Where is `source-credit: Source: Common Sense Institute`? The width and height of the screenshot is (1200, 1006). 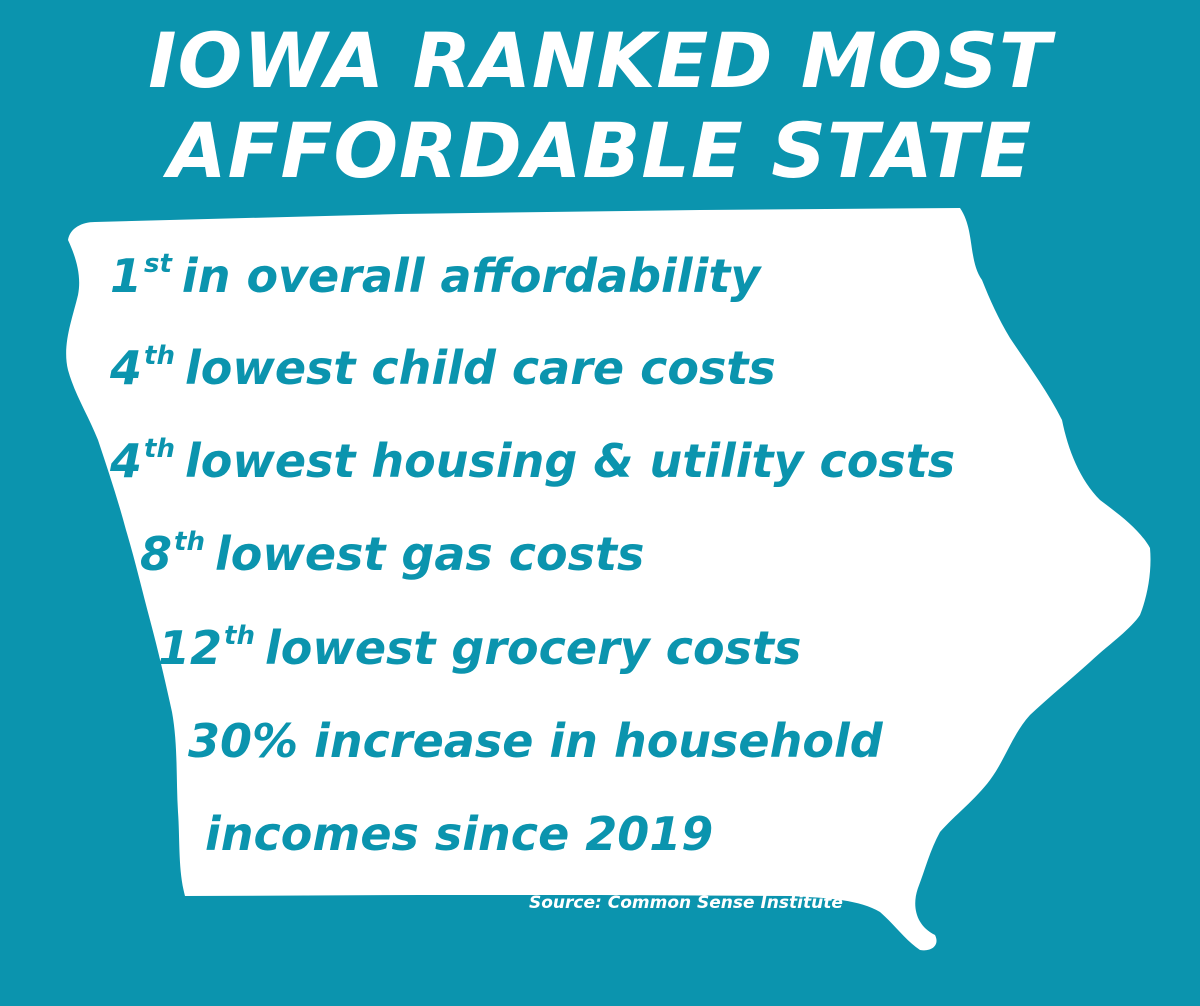 source-credit: Source: Common Sense Institute is located at coordinates (686, 903).